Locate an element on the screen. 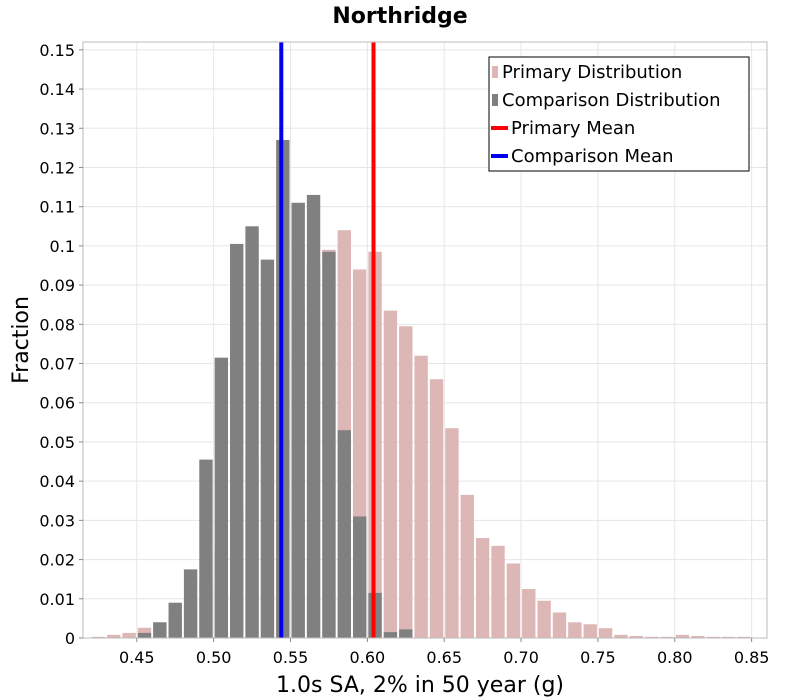  y-tick-label: 0.14 is located at coordinates (57, 89).